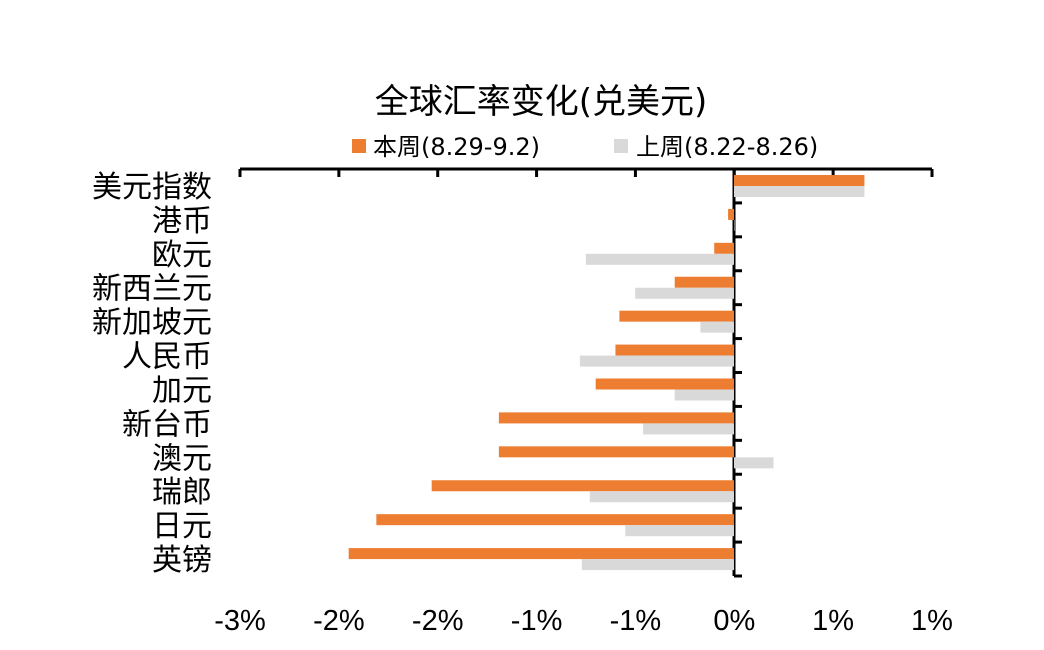 Image resolution: width=1044 pixels, height=650 pixels. What do you see at coordinates (182, 560) in the screenshot?
I see `category-label: 英镑` at bounding box center [182, 560].